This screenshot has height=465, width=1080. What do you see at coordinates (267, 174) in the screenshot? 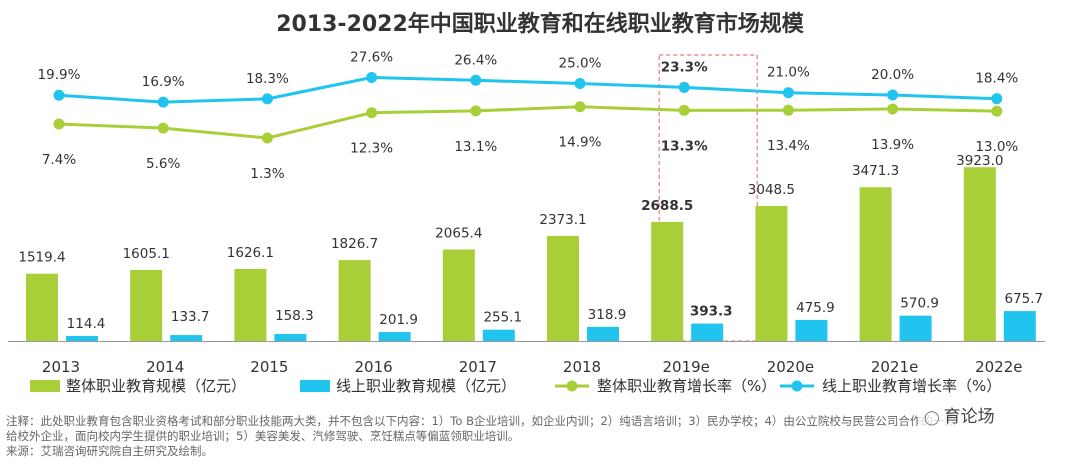
I see `line-label-overall-2015: 1.3%` at bounding box center [267, 174].